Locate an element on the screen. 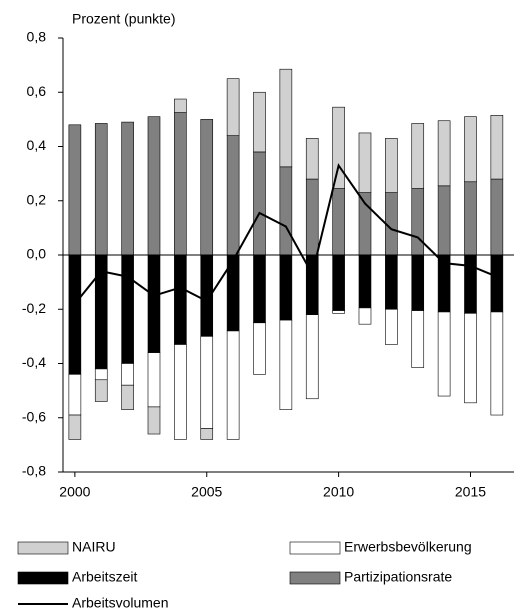  y-tick-label: -0,8 is located at coordinates (34, 471).